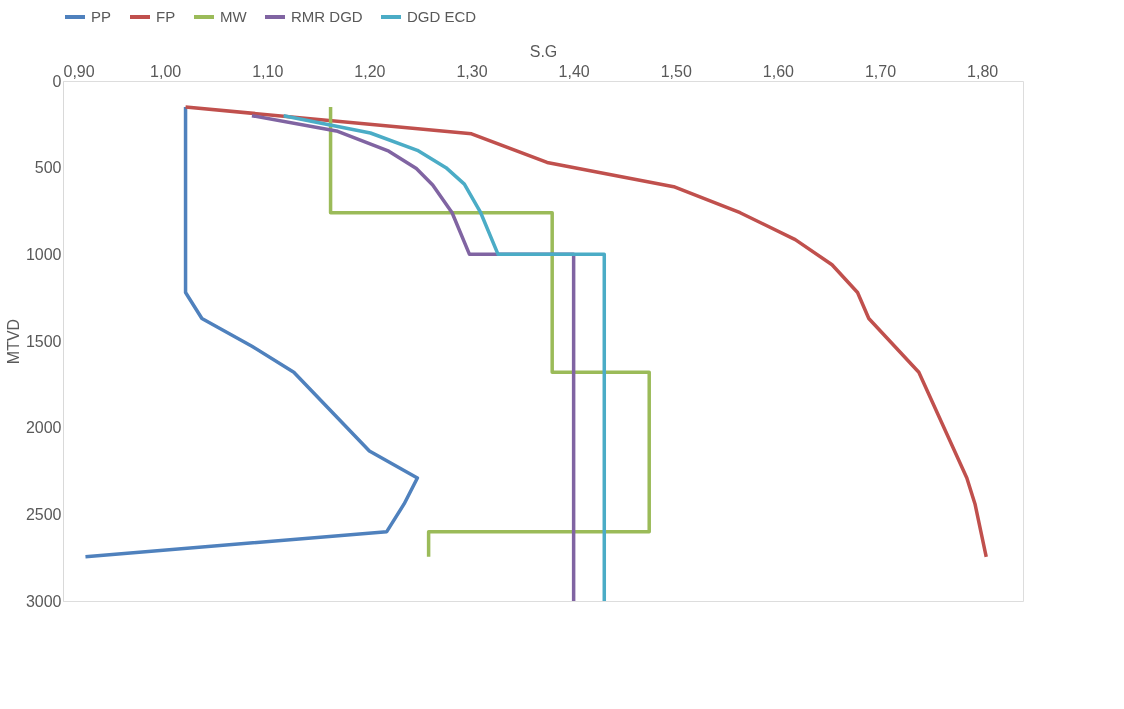 The image size is (1124, 709). I want to click on x-tick-label: 1,00, so click(166, 71).